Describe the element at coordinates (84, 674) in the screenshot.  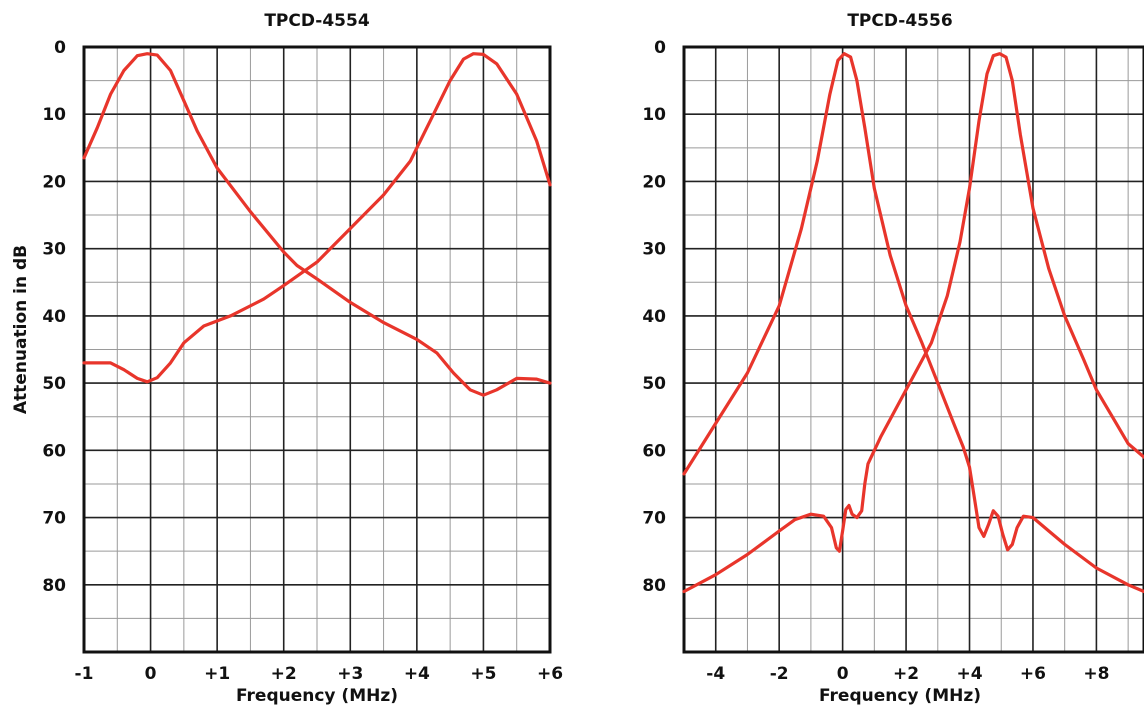
I see `x-tick-label: -1` at that location.